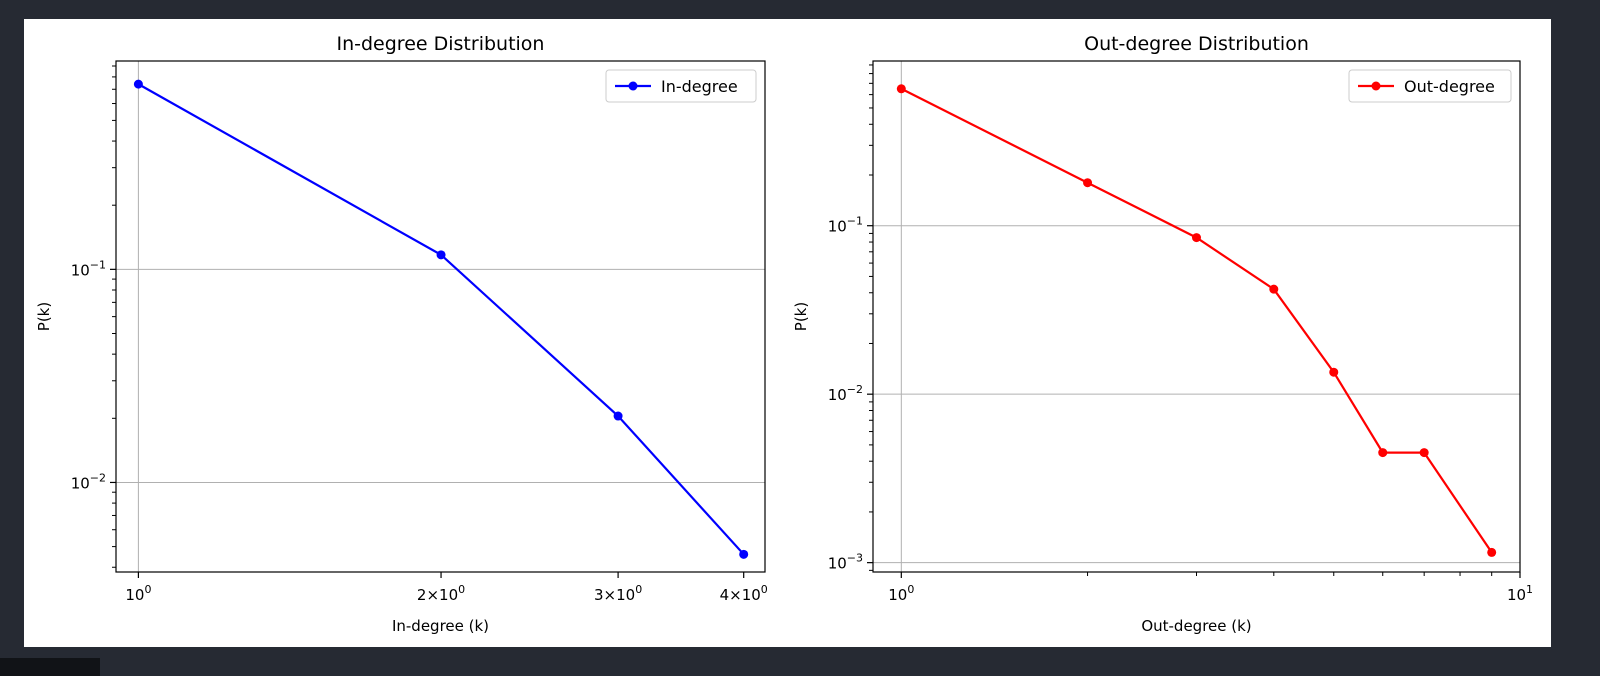 This screenshot has height=676, width=1600. What do you see at coordinates (699, 86) in the screenshot?
I see `legend-label: In-degree` at bounding box center [699, 86].